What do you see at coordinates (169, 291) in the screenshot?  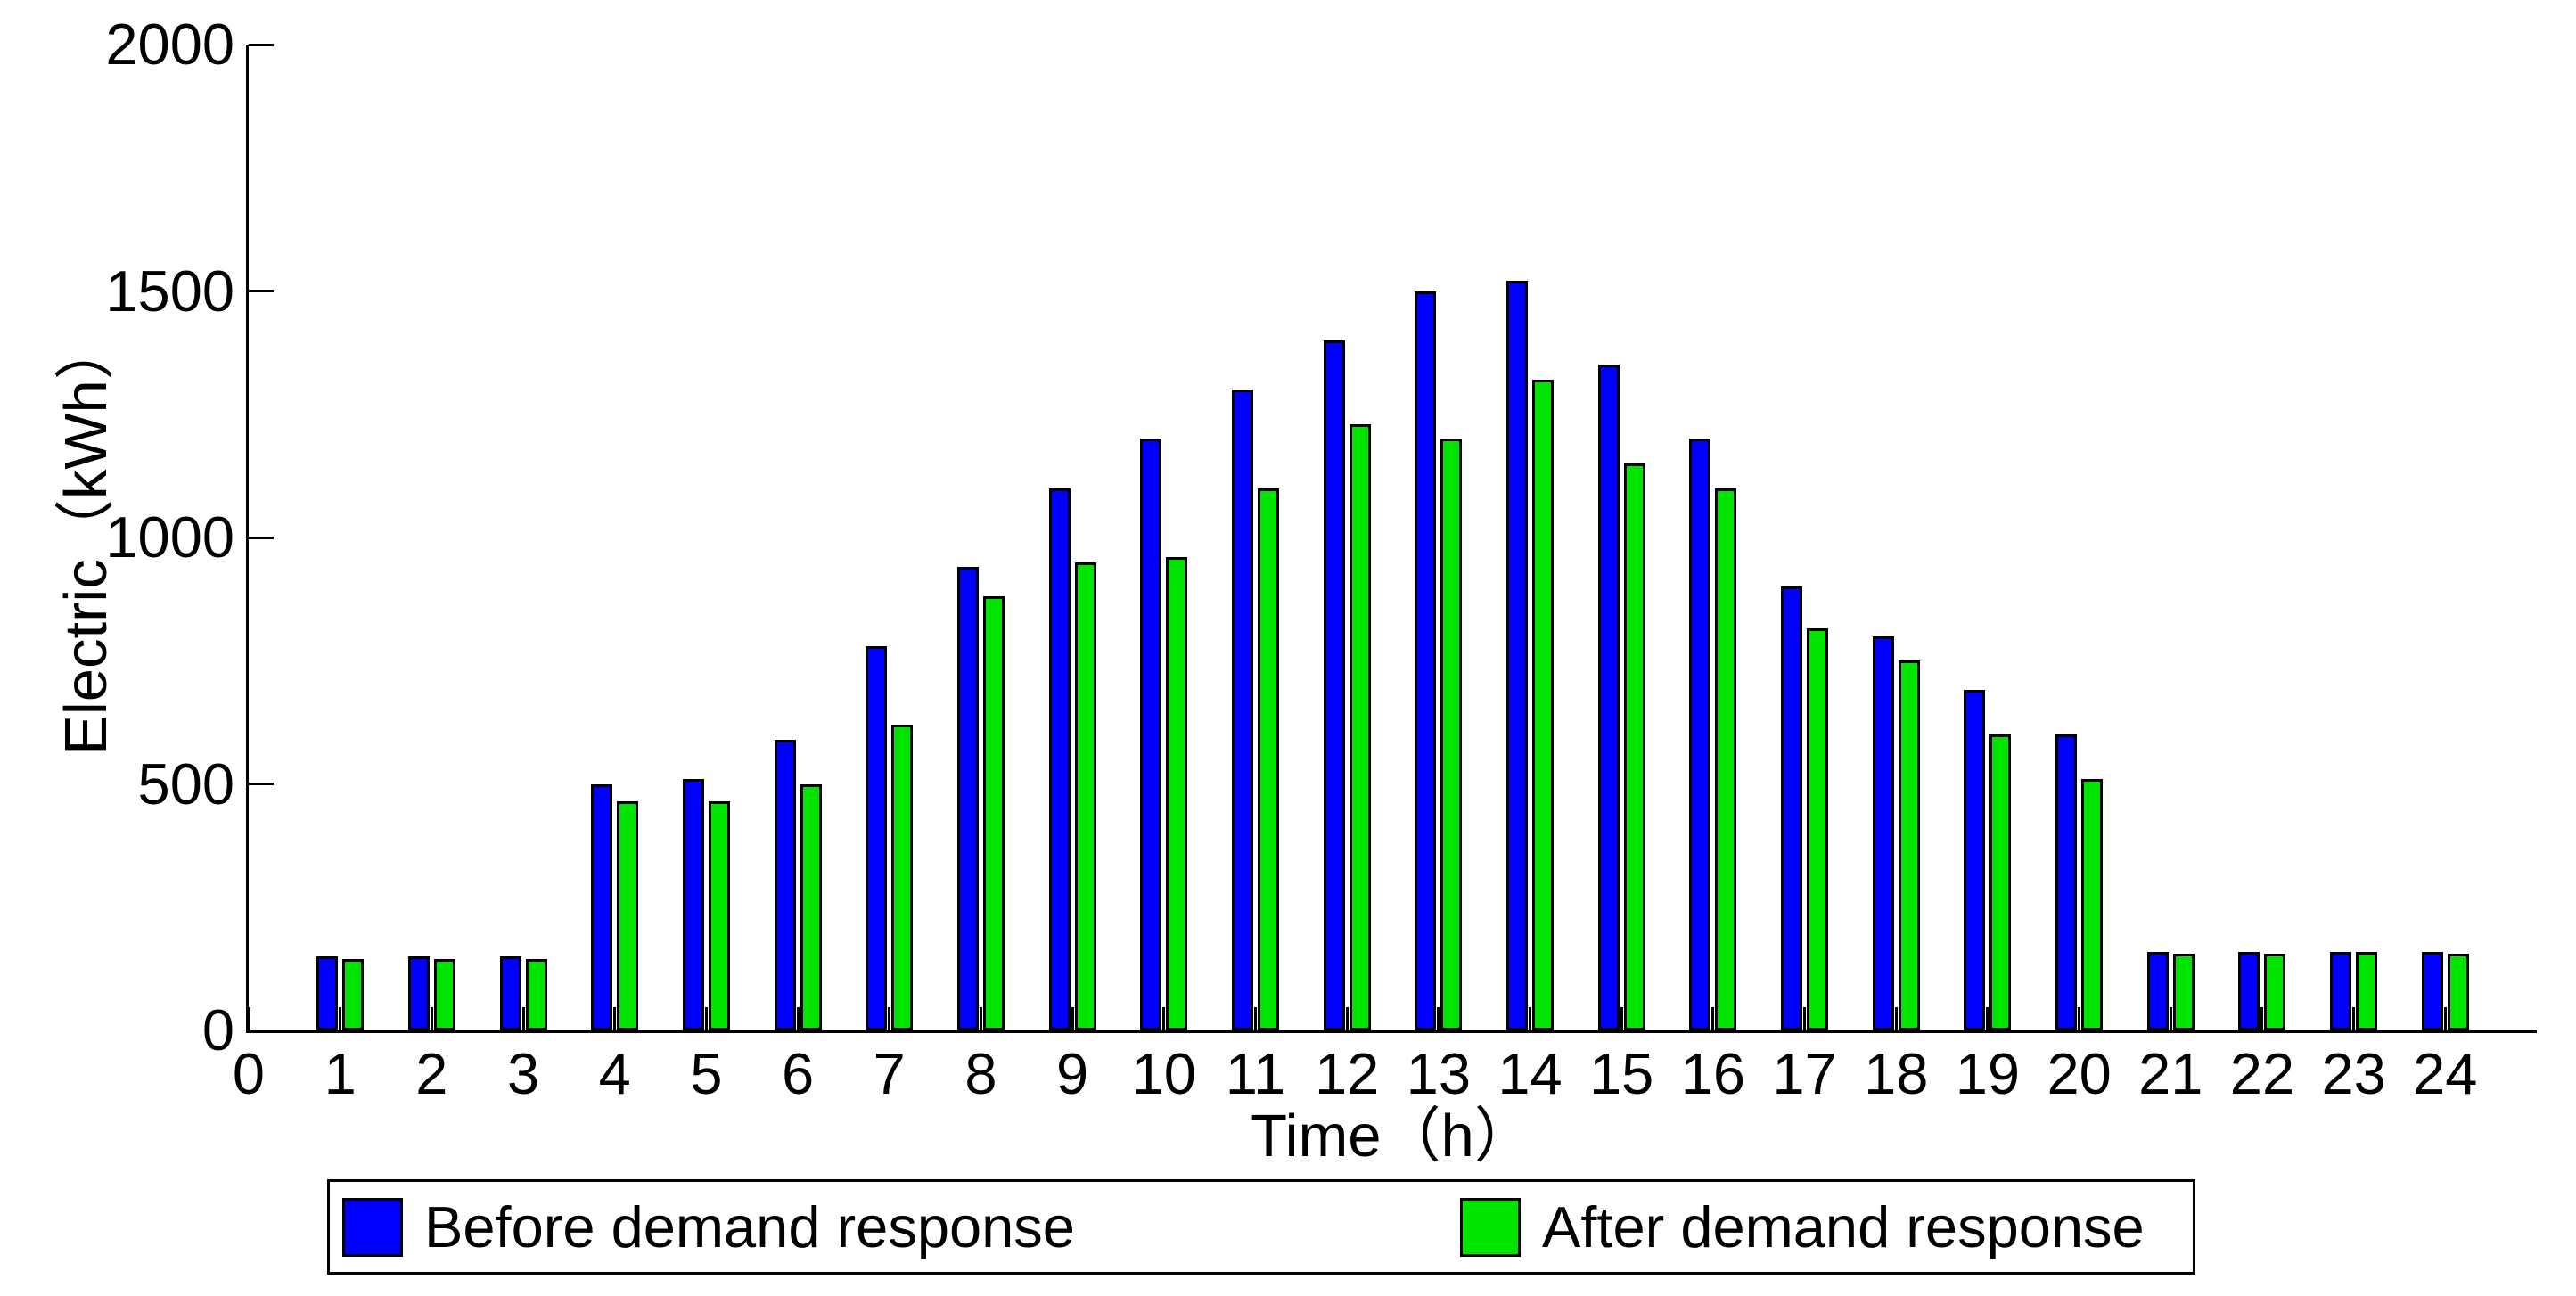 I see `y-tick-label: 1500` at bounding box center [169, 291].